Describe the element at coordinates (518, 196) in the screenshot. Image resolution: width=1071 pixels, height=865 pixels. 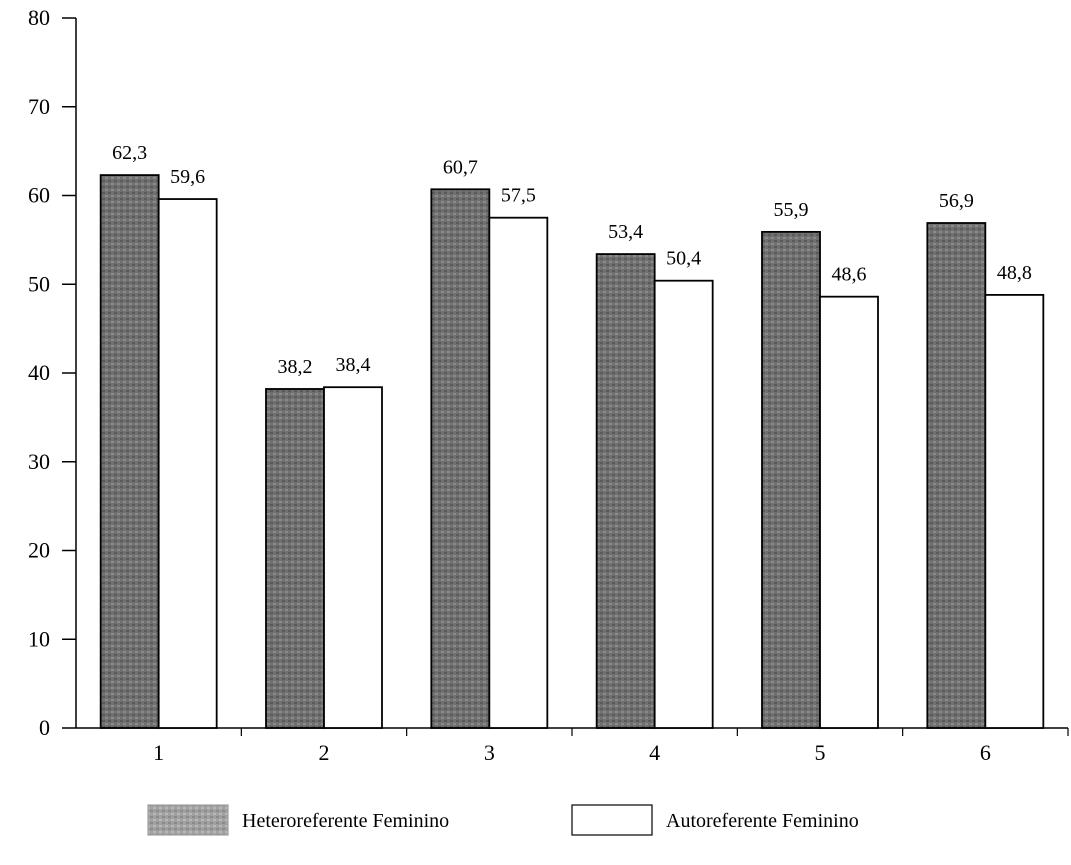
I see `data-label: 57,5` at that location.